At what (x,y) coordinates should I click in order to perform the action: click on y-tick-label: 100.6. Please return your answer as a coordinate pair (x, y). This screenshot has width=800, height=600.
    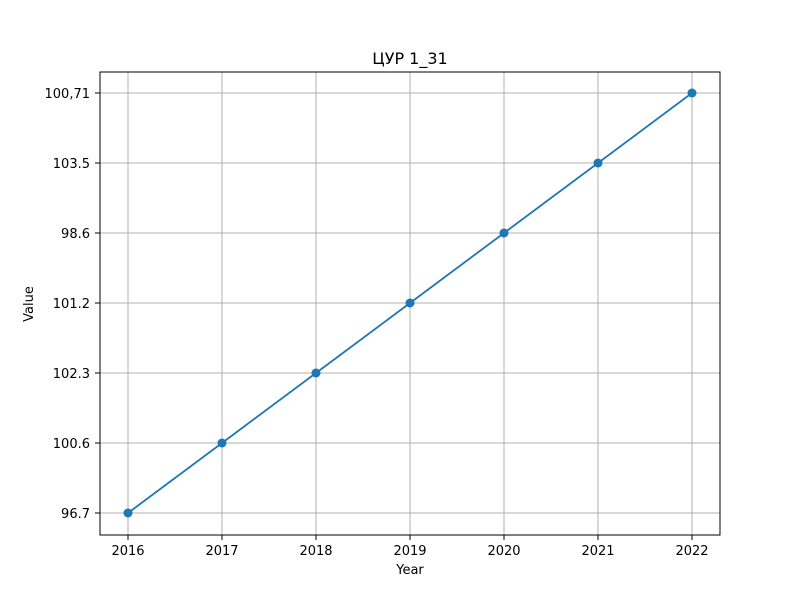
    Looking at the image, I should click on (71, 444).